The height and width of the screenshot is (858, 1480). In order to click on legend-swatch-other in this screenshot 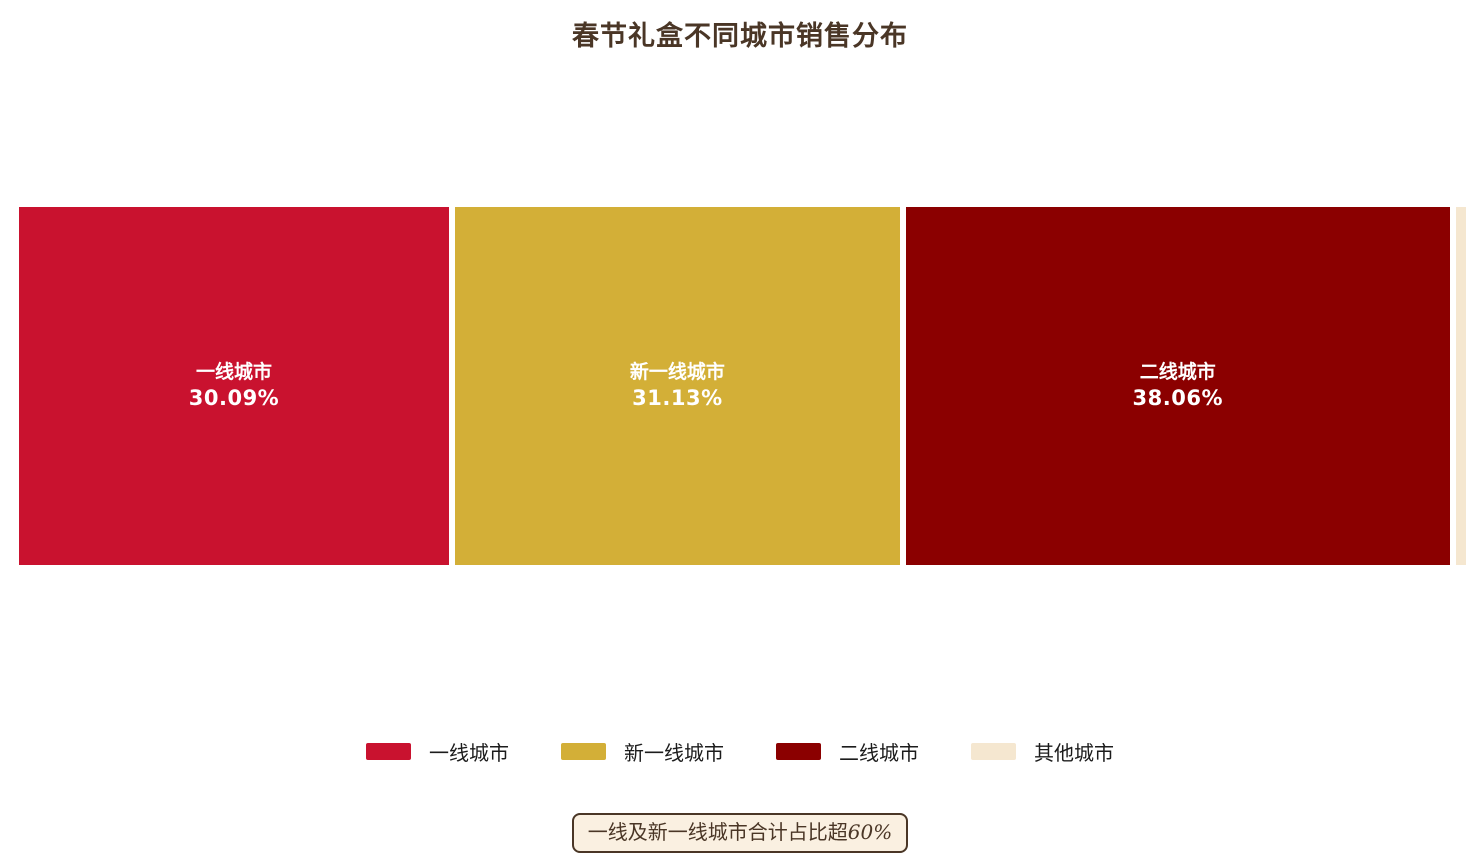, I will do `click(993, 751)`.